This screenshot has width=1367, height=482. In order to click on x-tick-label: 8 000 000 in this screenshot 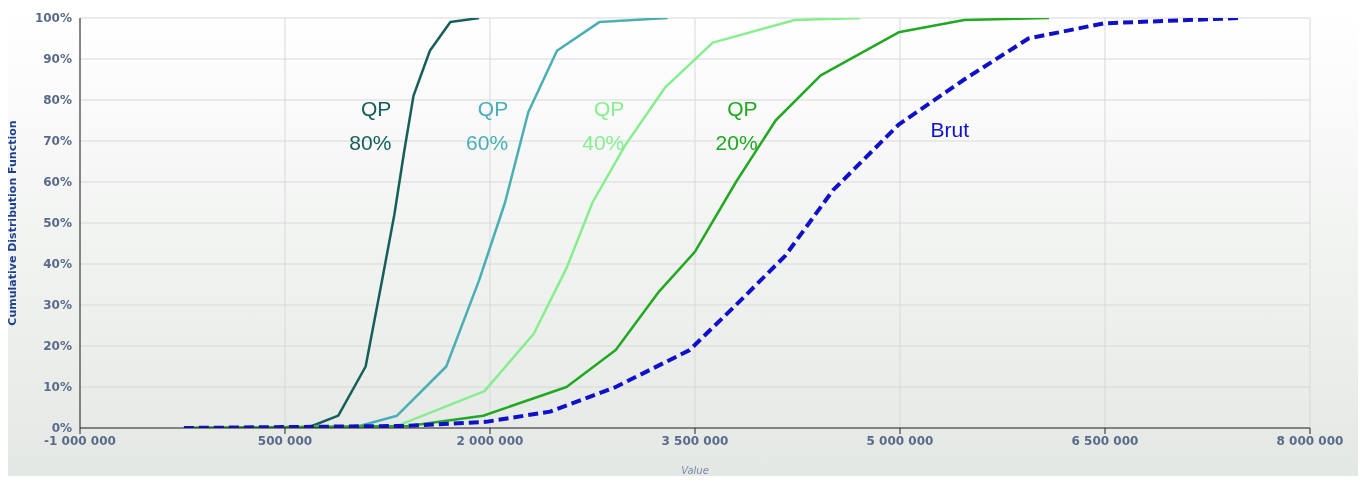, I will do `click(1310, 440)`.